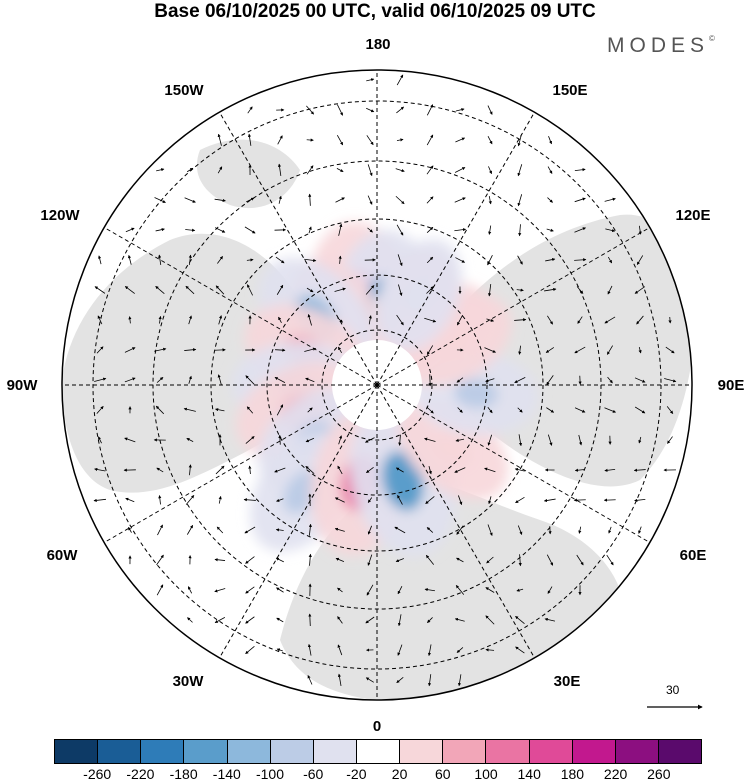  Describe the element at coordinates (572, 774) in the screenshot. I see `colorbar-tick-label: 180` at that location.